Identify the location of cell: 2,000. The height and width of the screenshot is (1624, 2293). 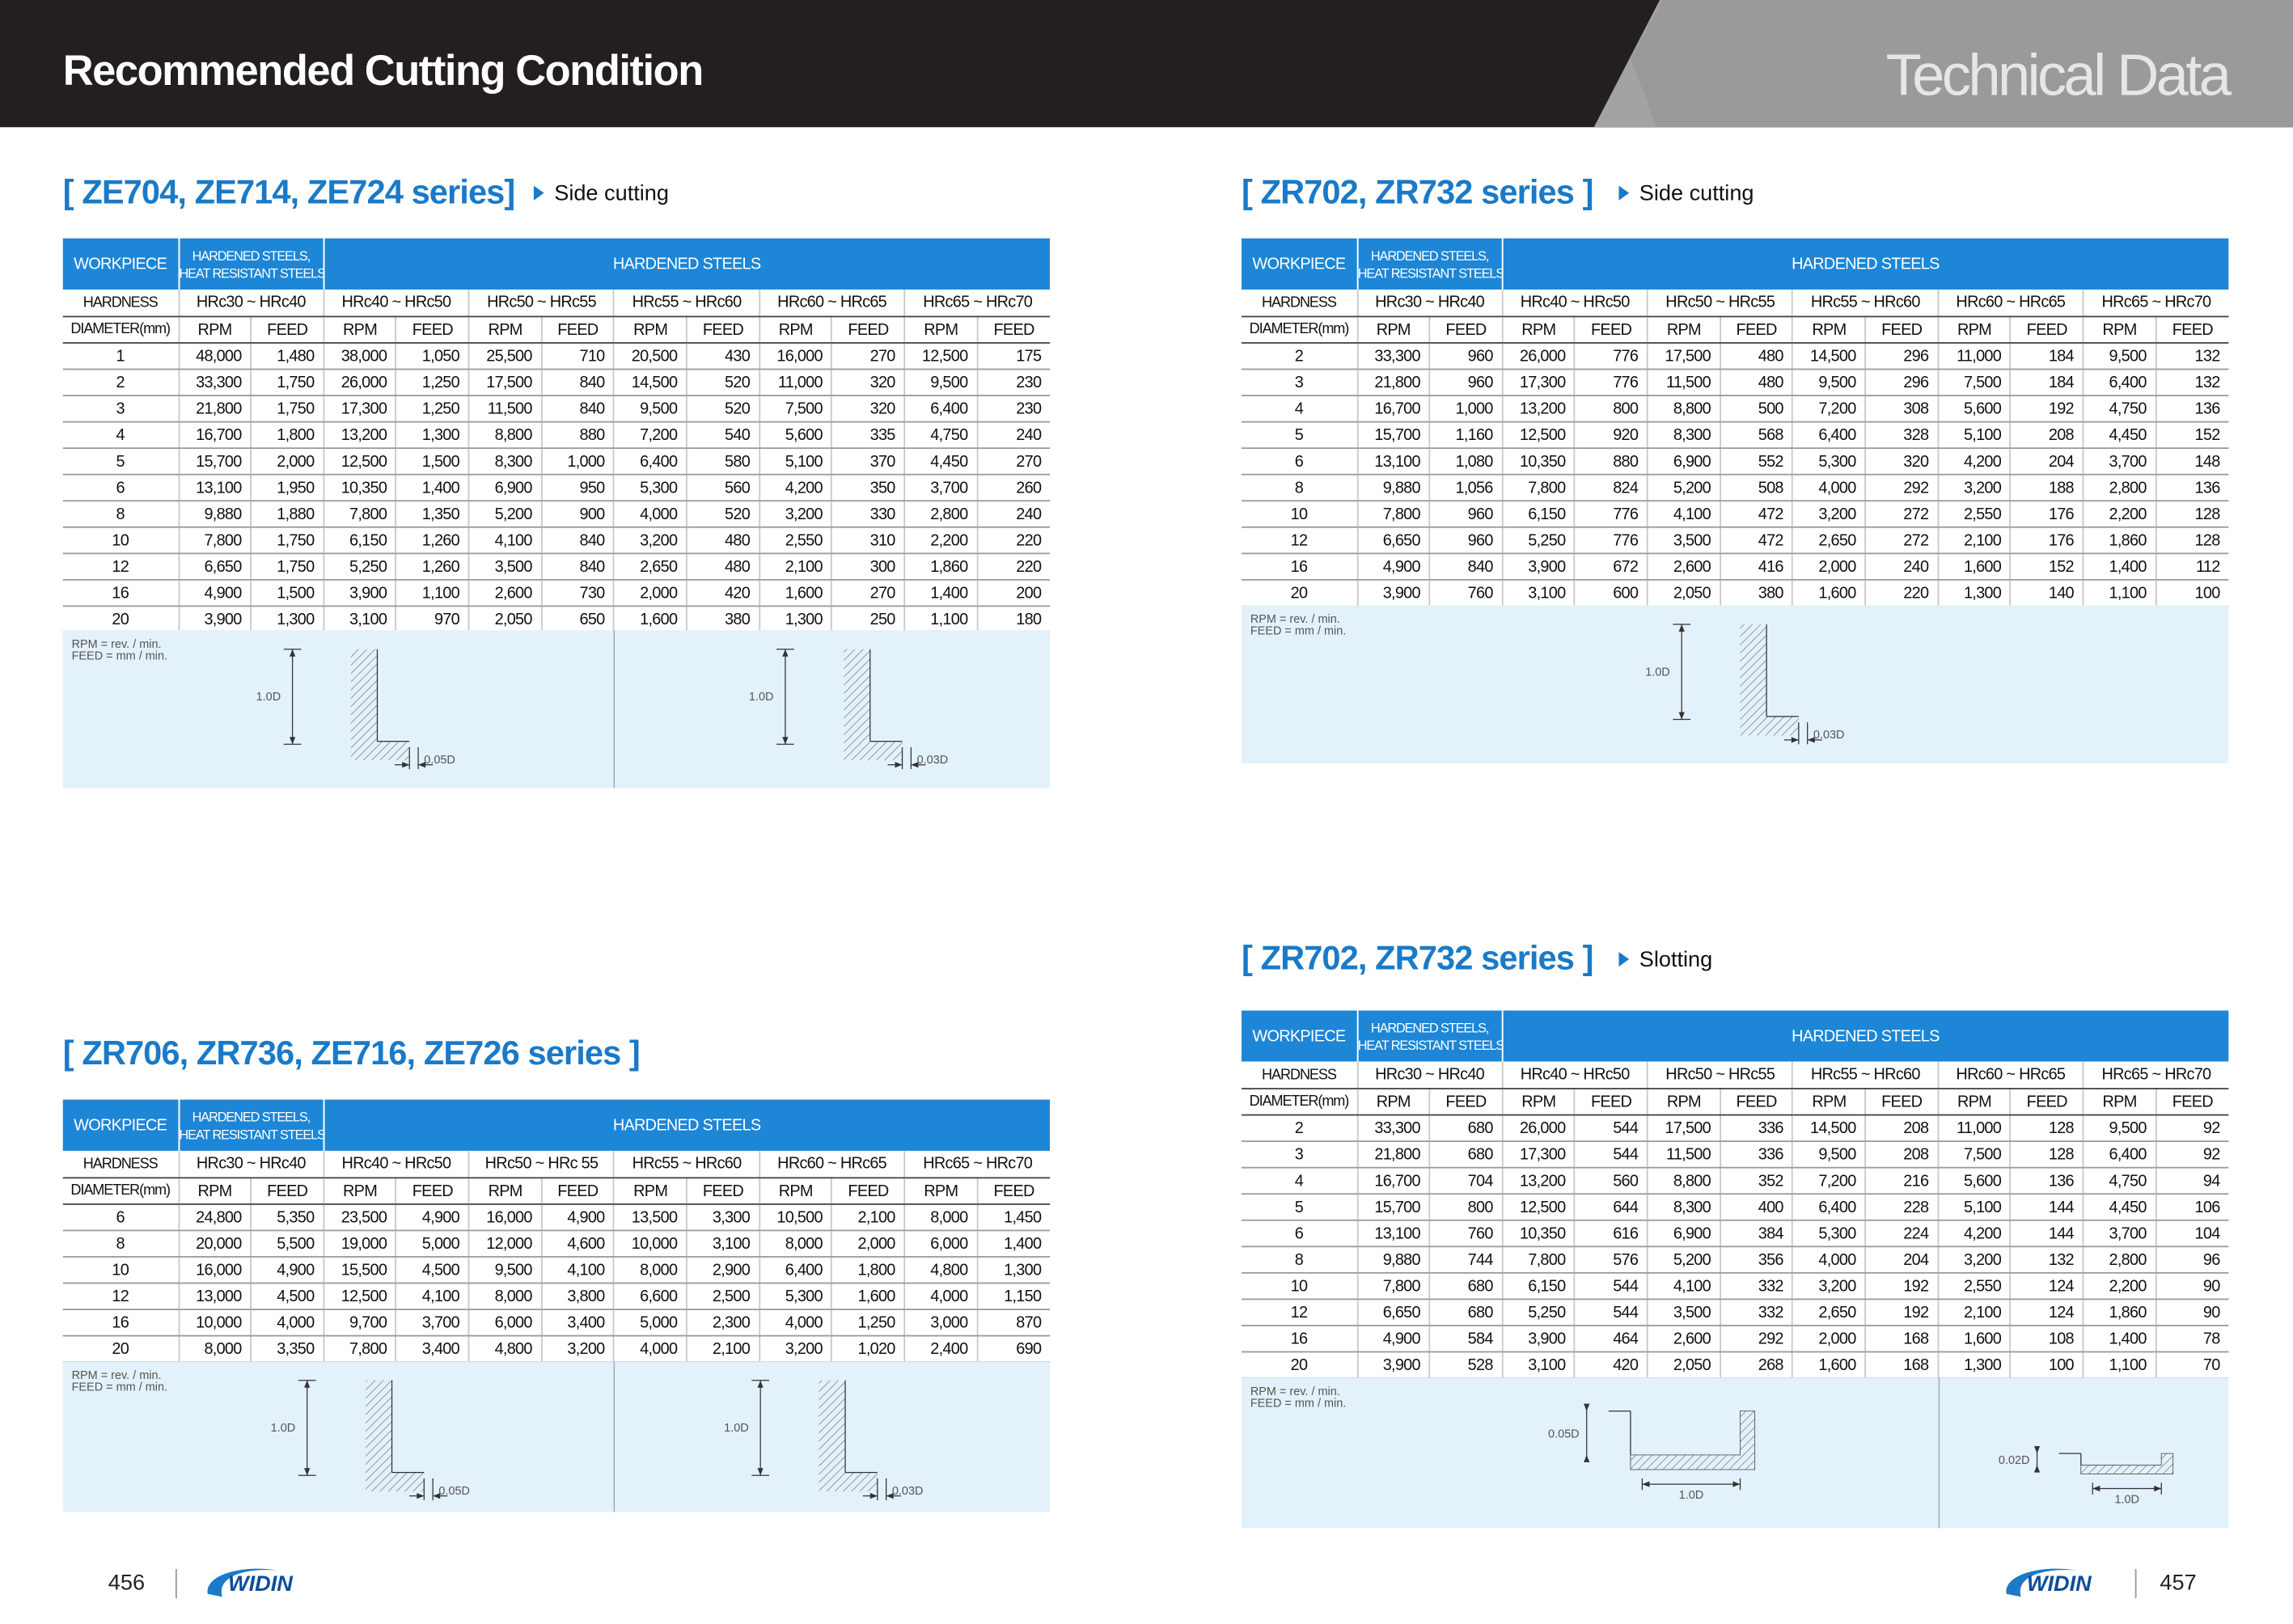
(1830, 567).